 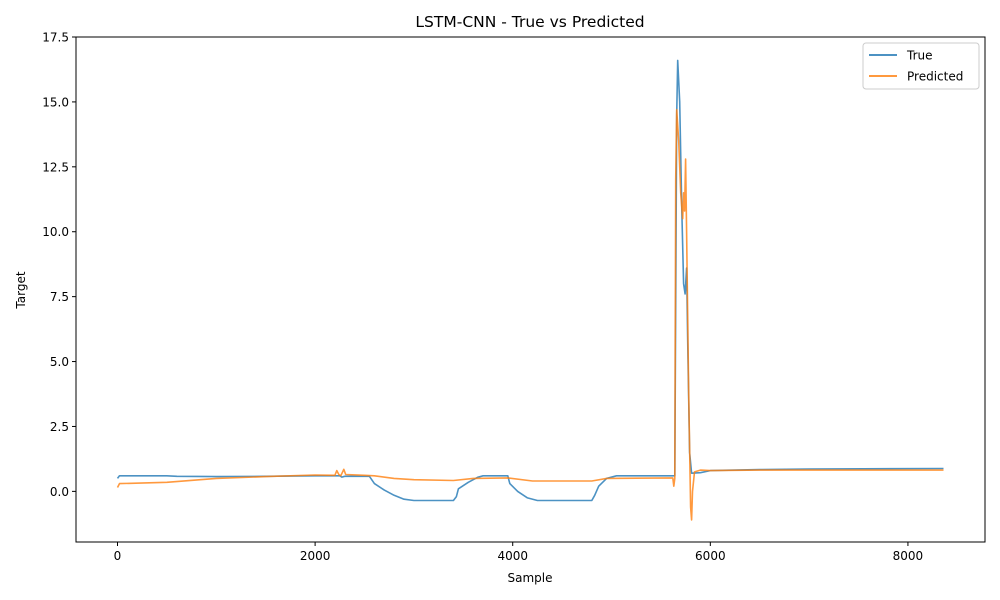 I want to click on y-tick-label: 12.5, so click(x=55, y=167).